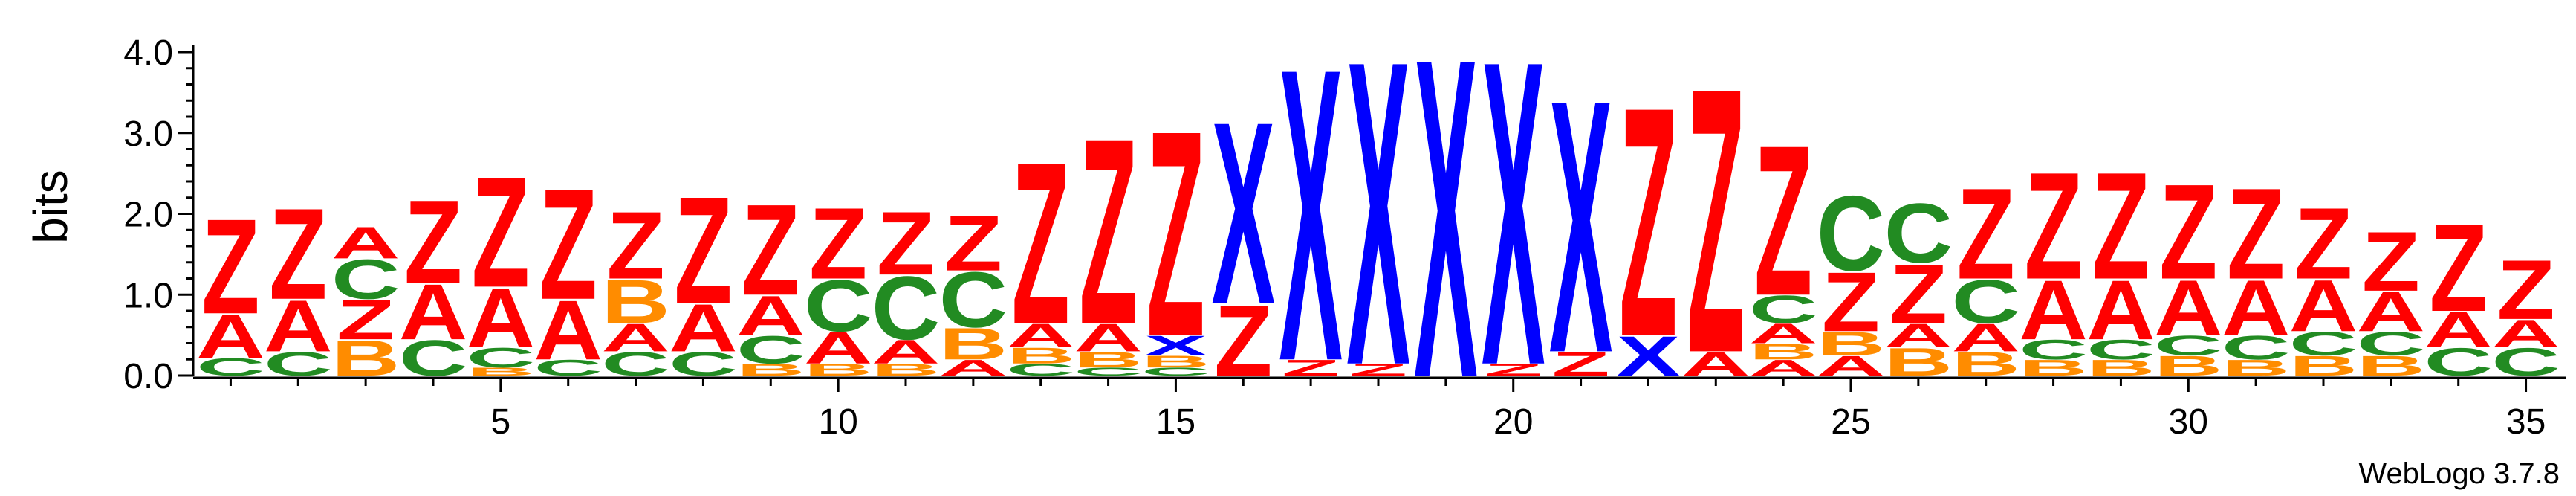 Image resolution: width=2576 pixels, height=496 pixels. I want to click on x-tick-label: 10, so click(837, 422).